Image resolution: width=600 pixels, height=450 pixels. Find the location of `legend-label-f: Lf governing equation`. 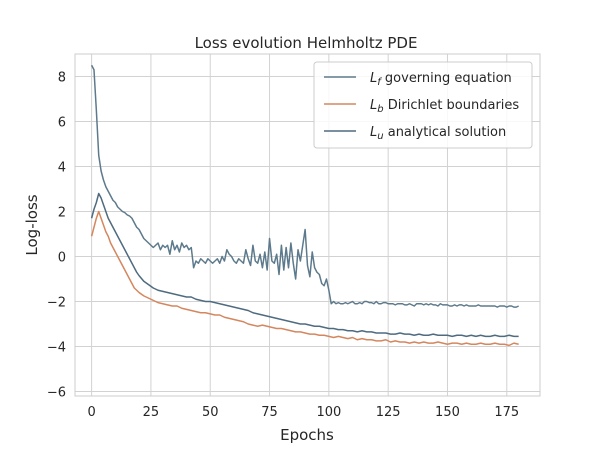

legend-label-f: Lf governing equation is located at coordinates (441, 79).